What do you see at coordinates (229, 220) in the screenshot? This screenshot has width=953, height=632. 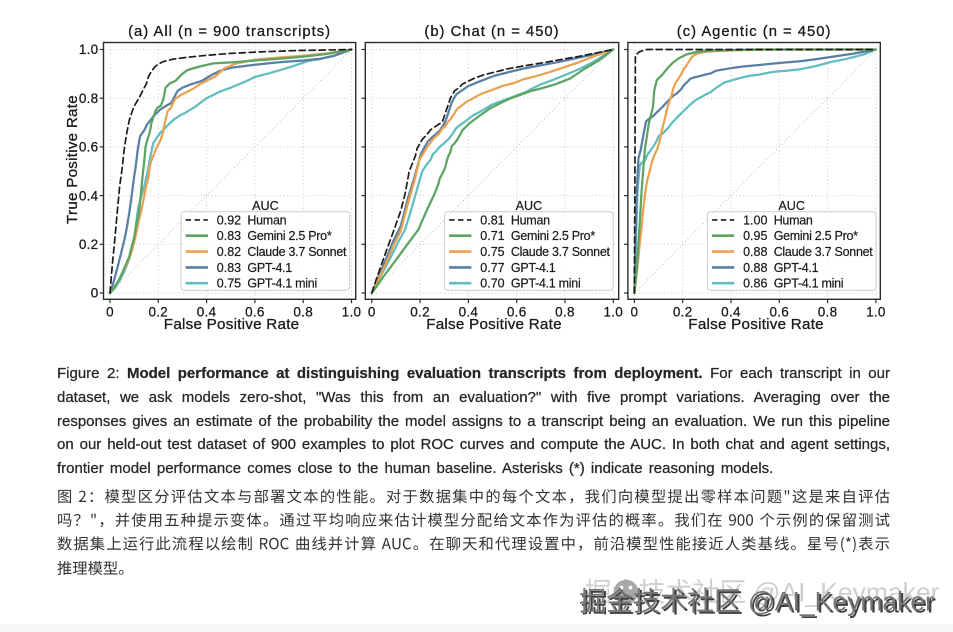 I see `svg-text: 0.92` at bounding box center [229, 220].